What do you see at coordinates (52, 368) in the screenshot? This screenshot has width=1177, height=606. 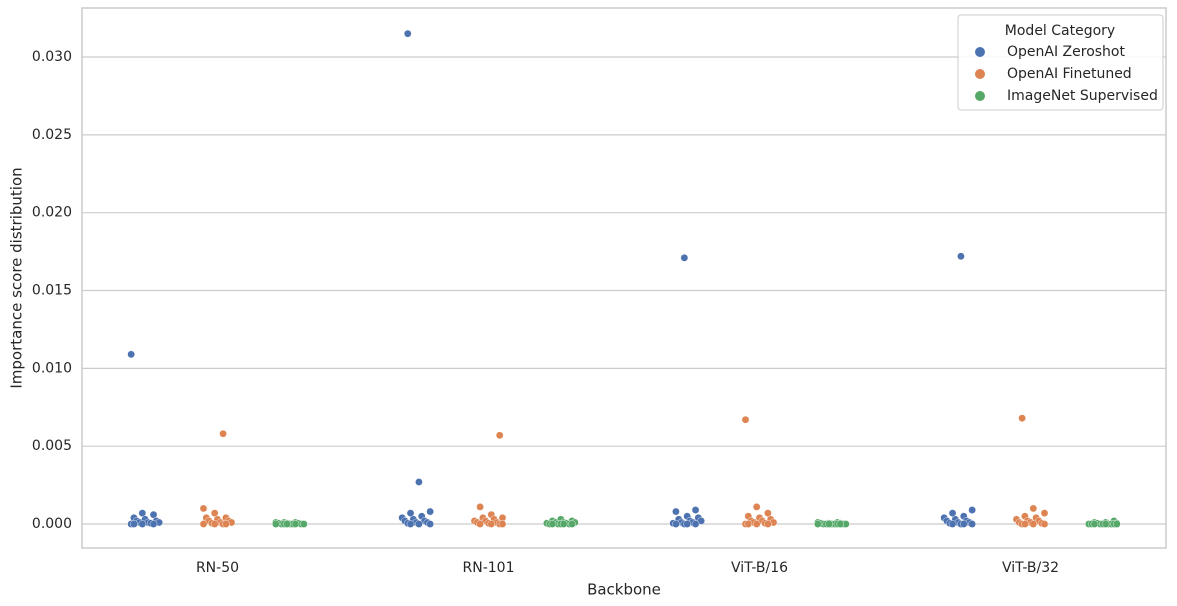 I see `y-tick-label: 0.010` at bounding box center [52, 368].